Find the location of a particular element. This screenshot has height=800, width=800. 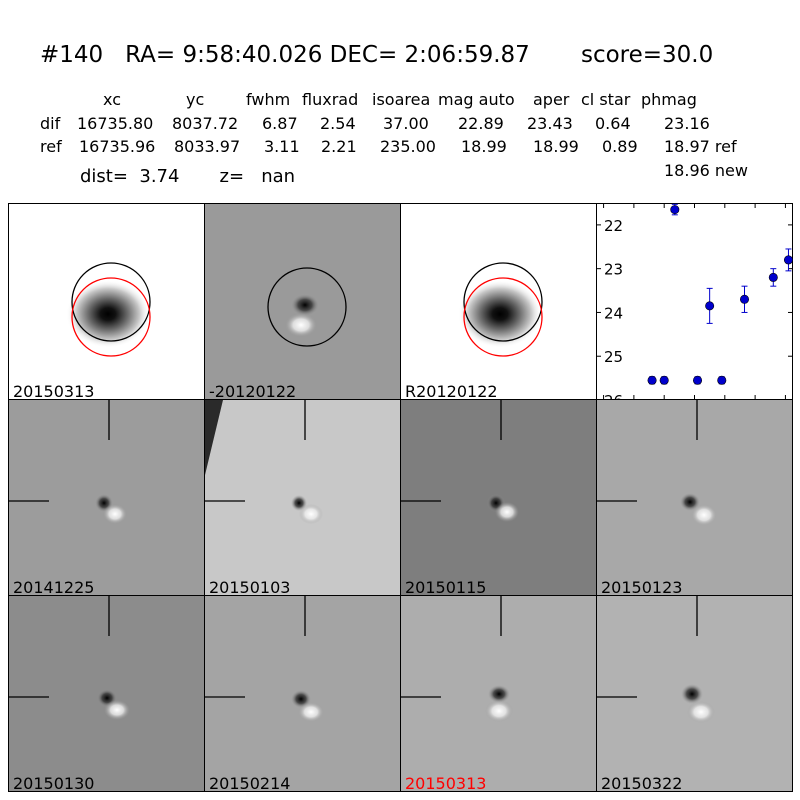

dif-aper: 23.43 is located at coordinates (550, 123).